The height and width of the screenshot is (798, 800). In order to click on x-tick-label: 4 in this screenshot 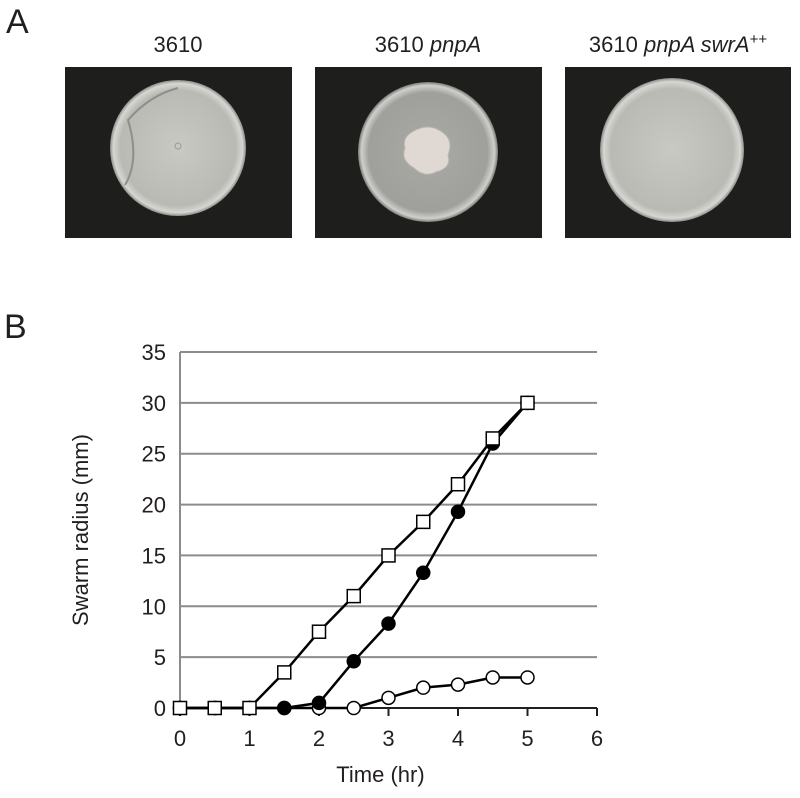, I will do `click(458, 738)`.